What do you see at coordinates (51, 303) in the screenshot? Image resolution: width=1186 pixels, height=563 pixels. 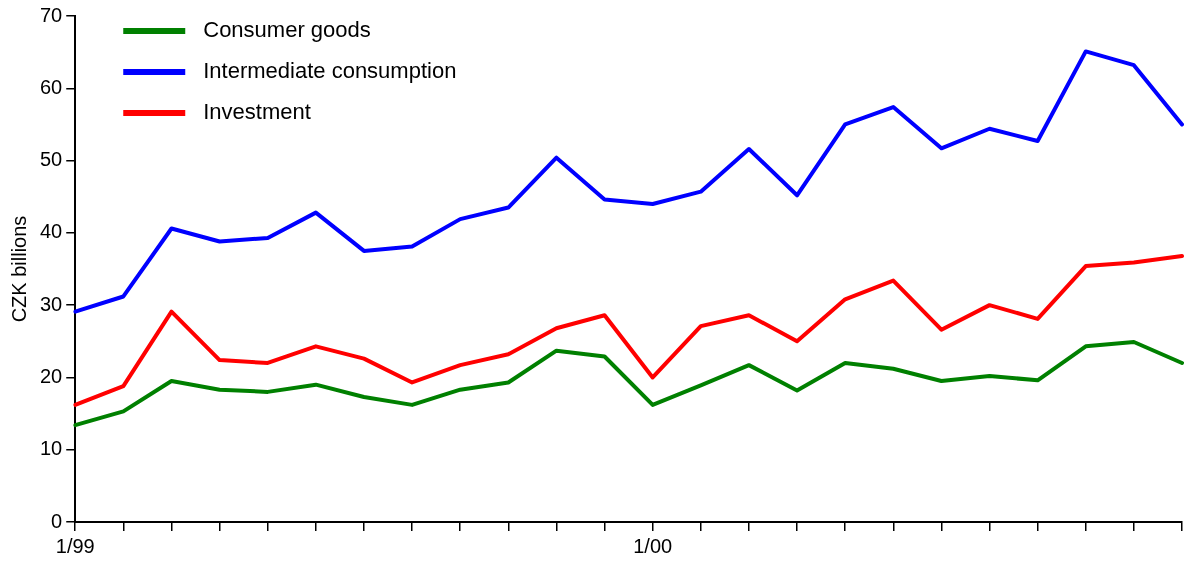 I see `y-tick-label: 30` at bounding box center [51, 303].